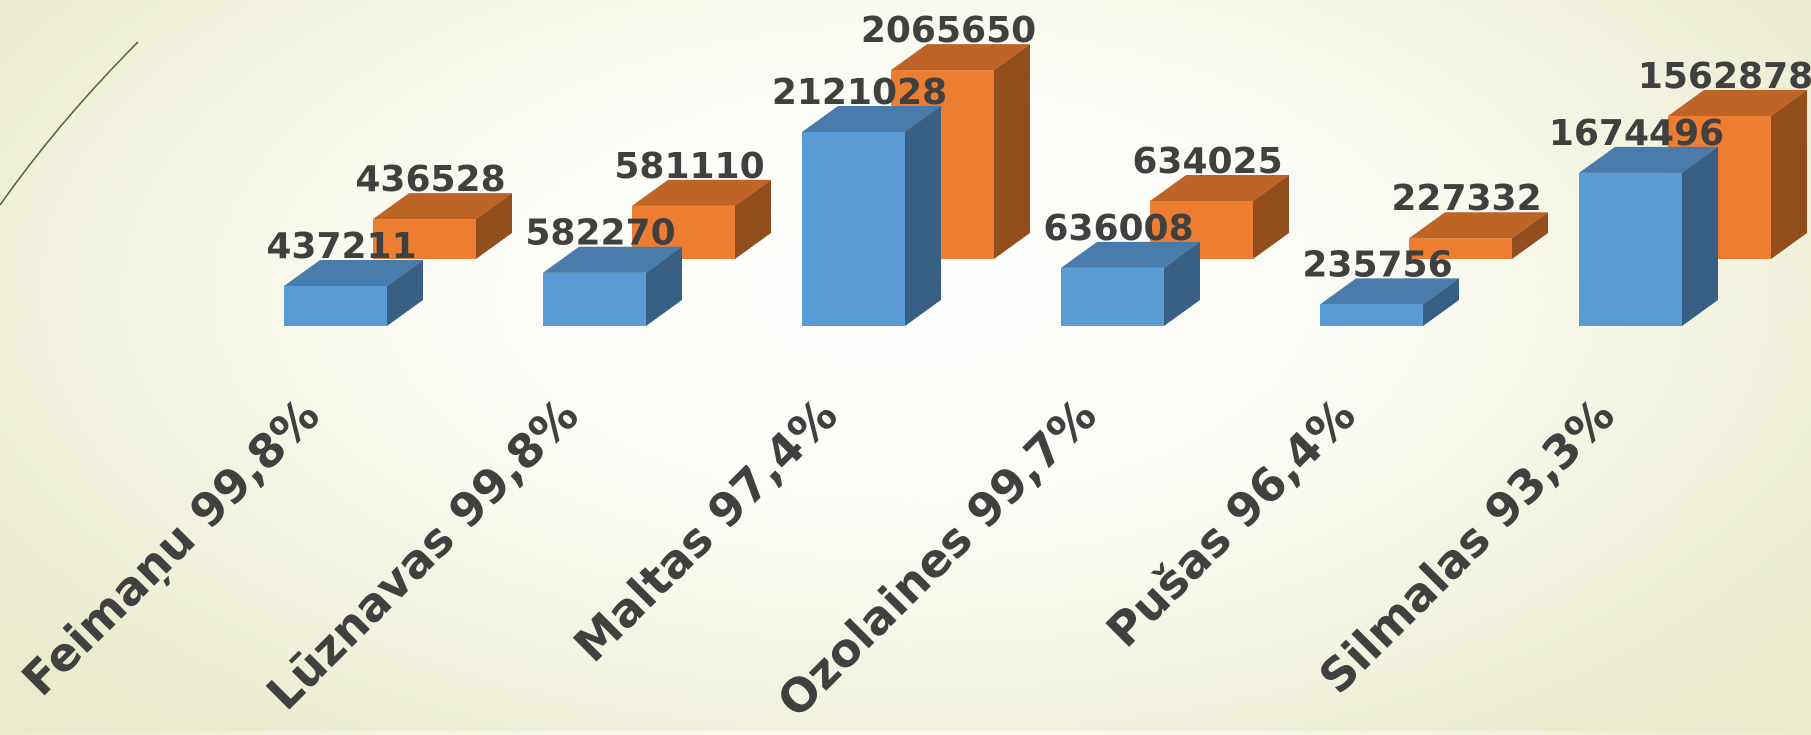 The width and height of the screenshot is (1811, 735). Describe the element at coordinates (1789, 174) in the screenshot. I see `bar-s2-5-side` at that location.